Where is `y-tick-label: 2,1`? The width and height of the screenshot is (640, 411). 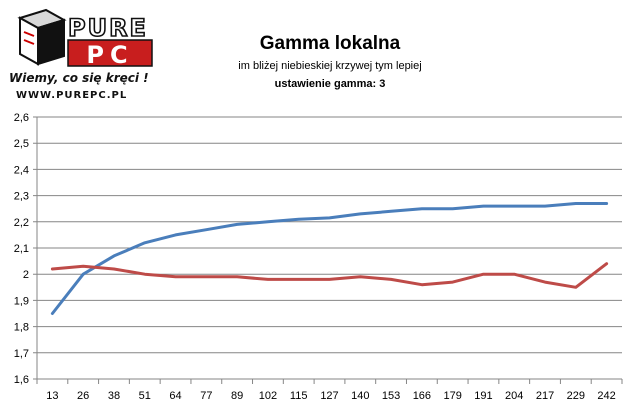 y-tick-label: 2,1 is located at coordinates (21, 249).